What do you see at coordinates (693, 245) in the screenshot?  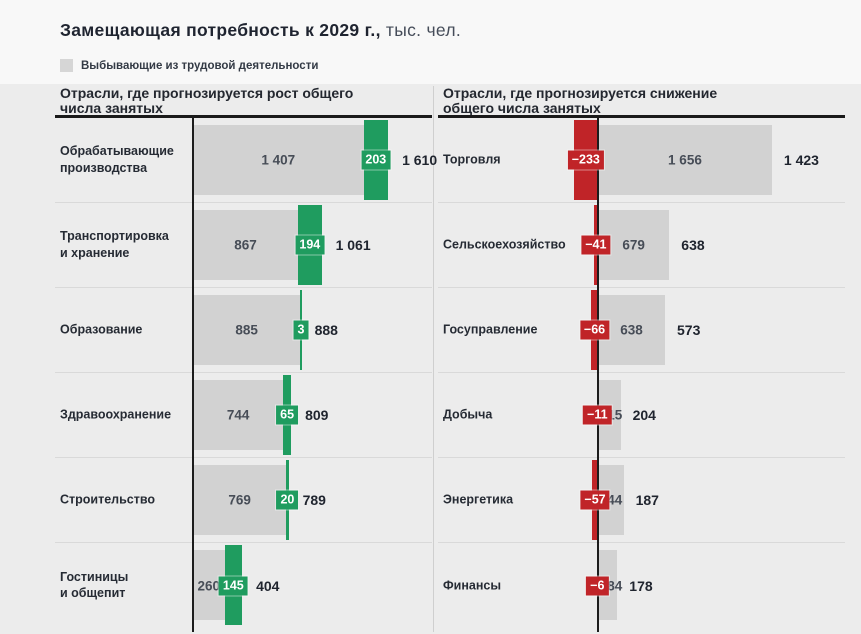 I see `total-value: 638` at bounding box center [693, 245].